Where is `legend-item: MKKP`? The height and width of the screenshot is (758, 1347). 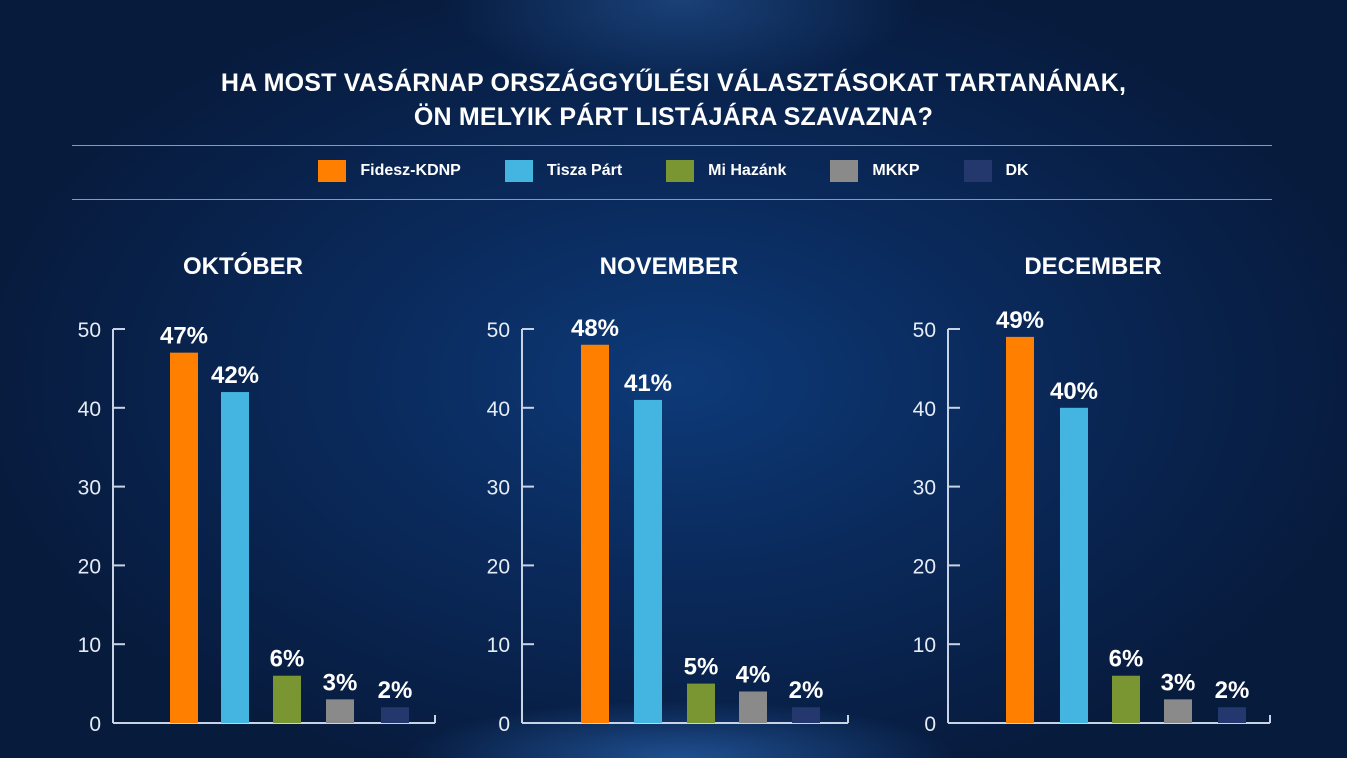 legend-item: MKKP is located at coordinates (875, 171).